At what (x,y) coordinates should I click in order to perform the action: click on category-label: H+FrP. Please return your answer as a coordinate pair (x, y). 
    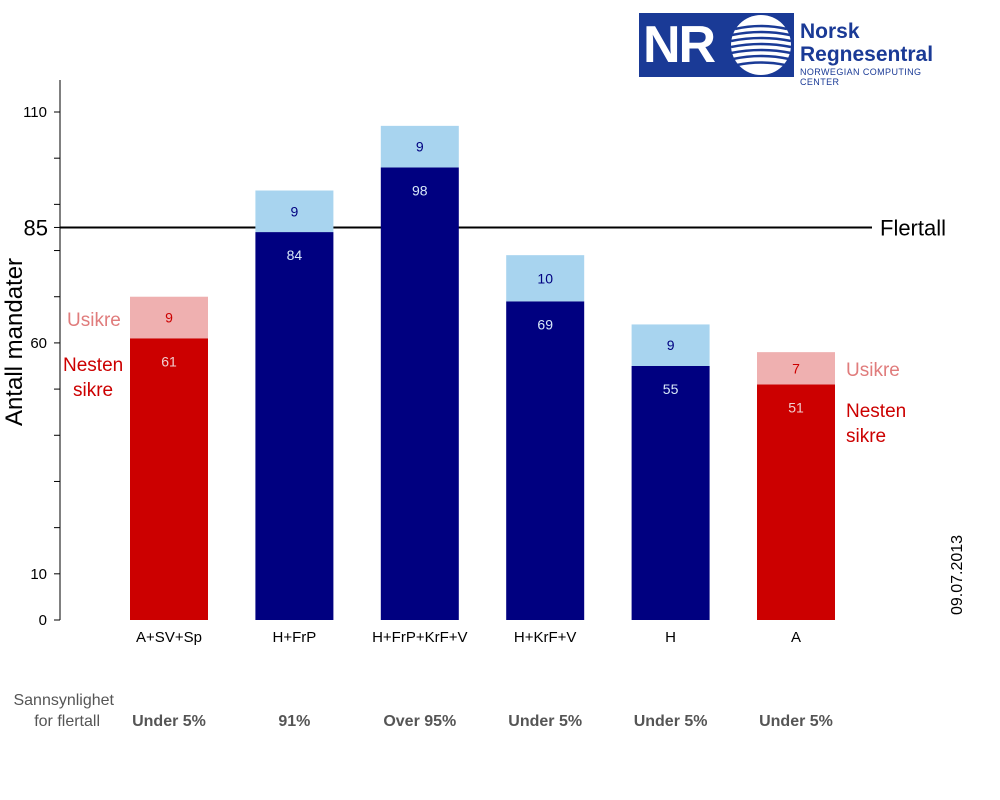
    Looking at the image, I should click on (295, 637).